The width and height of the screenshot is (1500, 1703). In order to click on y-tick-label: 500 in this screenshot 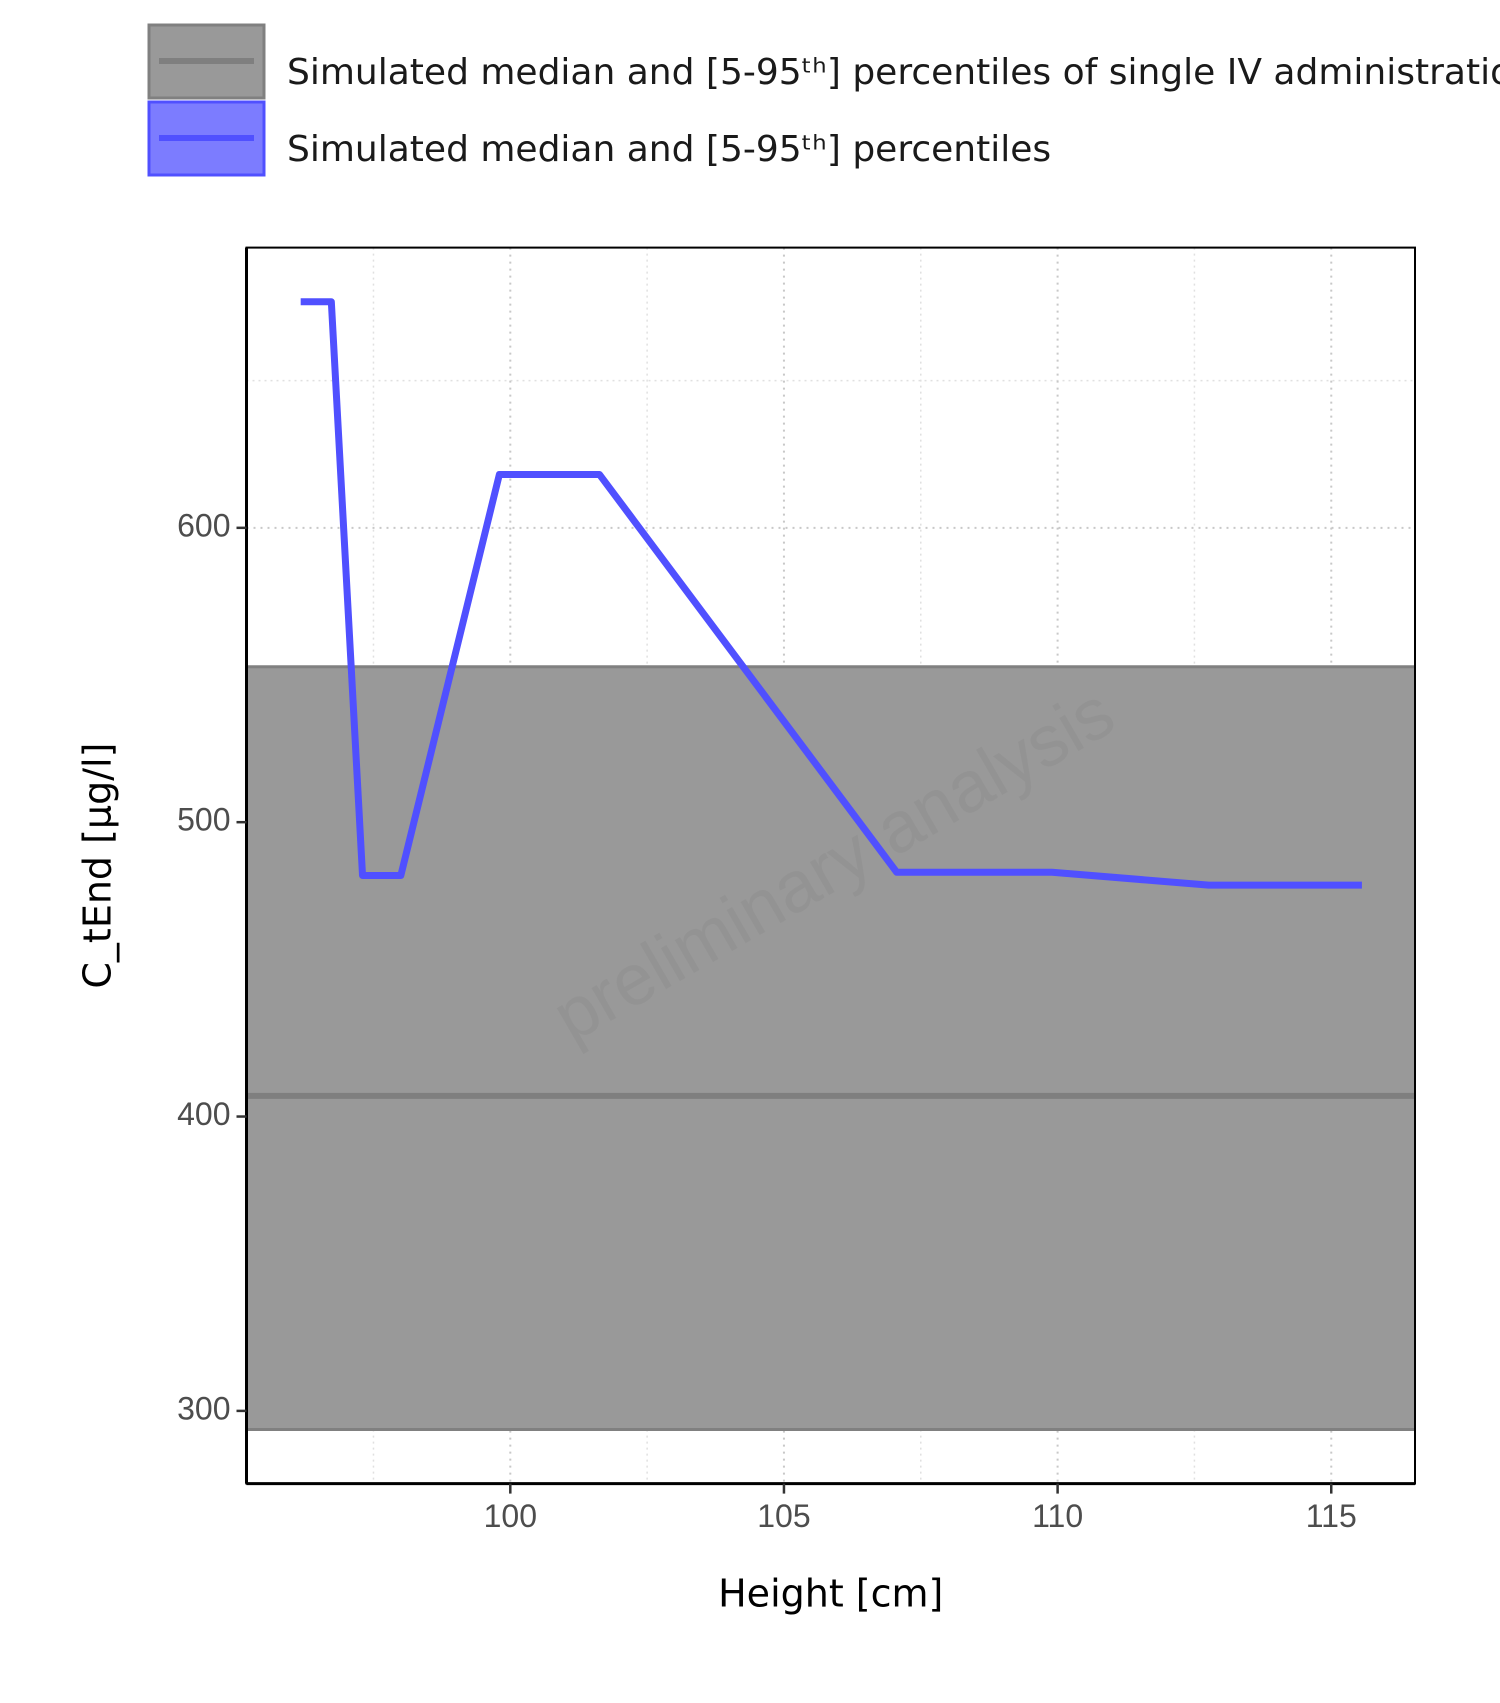, I will do `click(203, 820)`.